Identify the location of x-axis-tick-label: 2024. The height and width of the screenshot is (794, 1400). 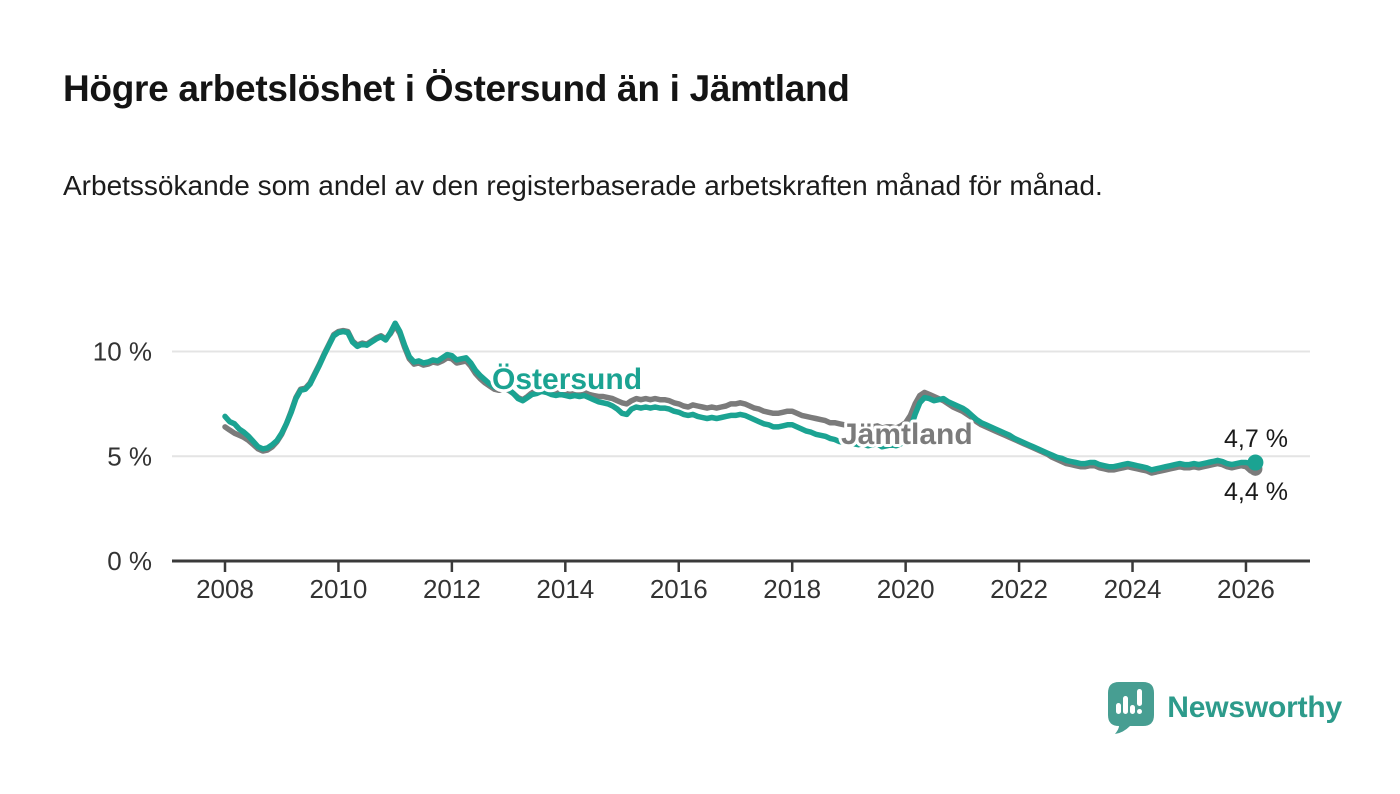
(1133, 589).